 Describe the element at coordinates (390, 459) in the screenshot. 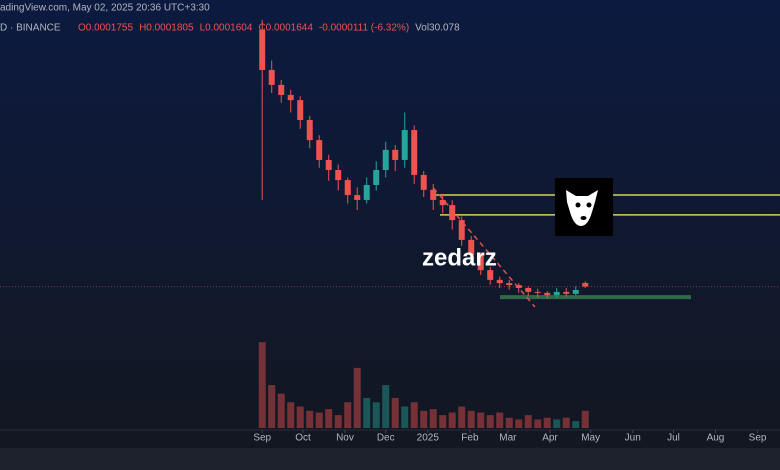

I see `bottom-bar` at that location.